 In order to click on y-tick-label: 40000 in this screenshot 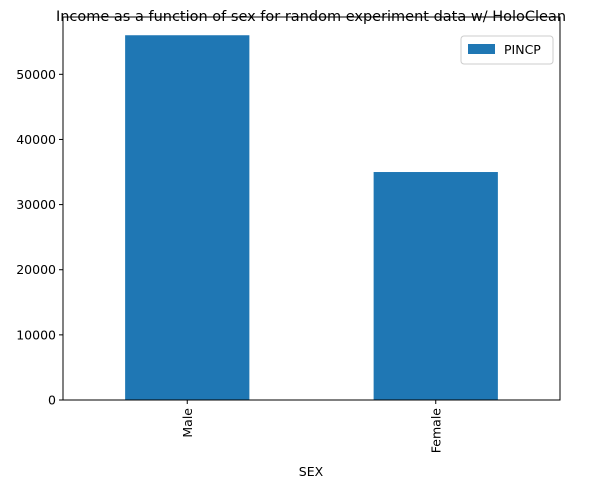, I will do `click(36, 139)`.